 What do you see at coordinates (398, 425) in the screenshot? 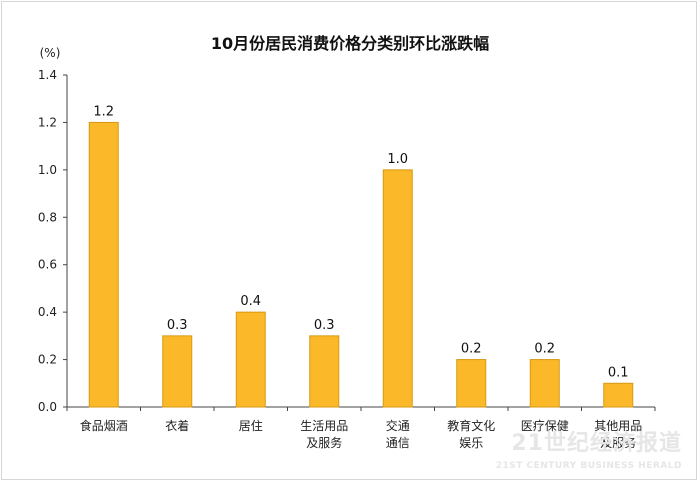
I see `x-category-label: 交通` at bounding box center [398, 425].